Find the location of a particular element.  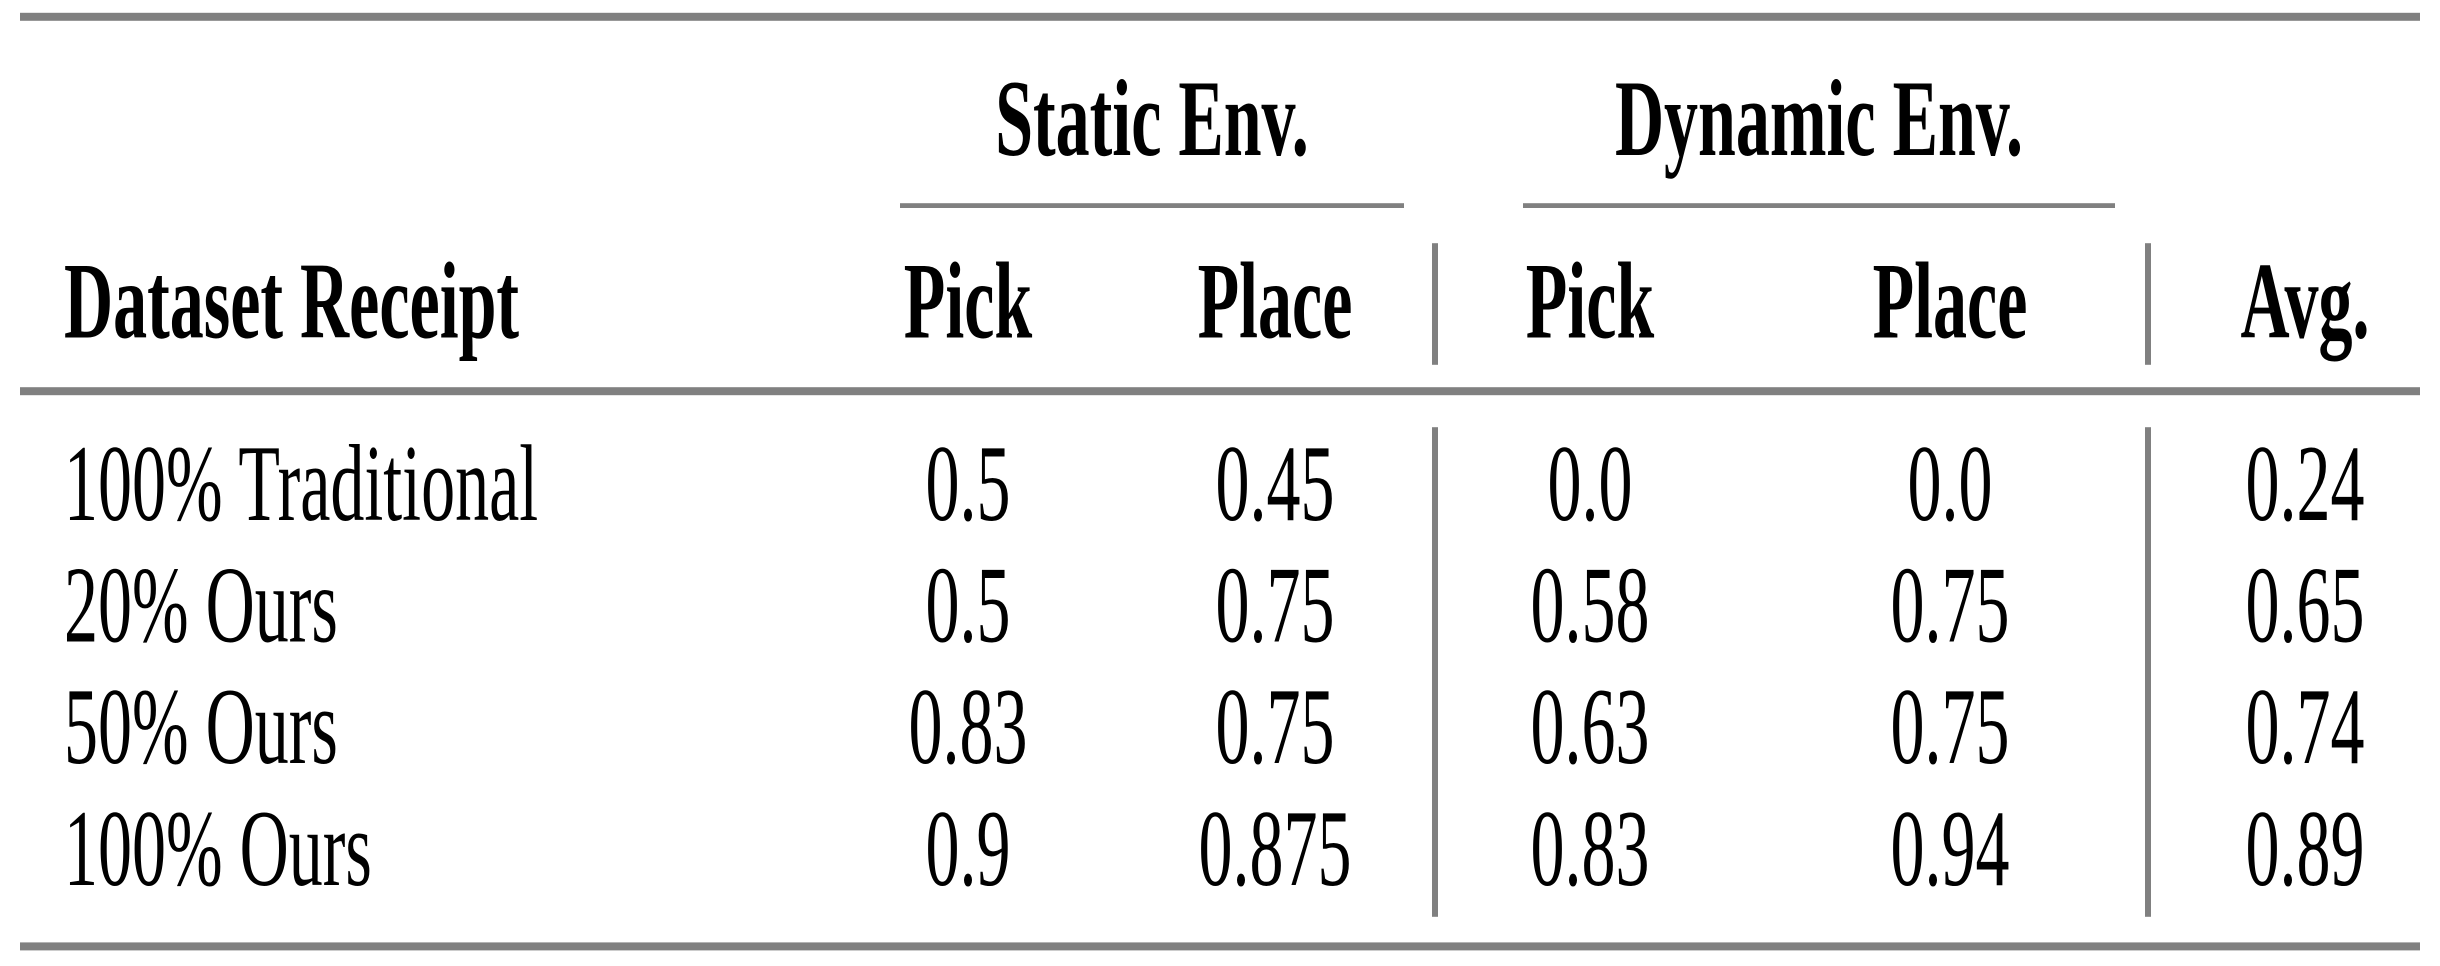

cmidrule-static is located at coordinates (1152, 205).